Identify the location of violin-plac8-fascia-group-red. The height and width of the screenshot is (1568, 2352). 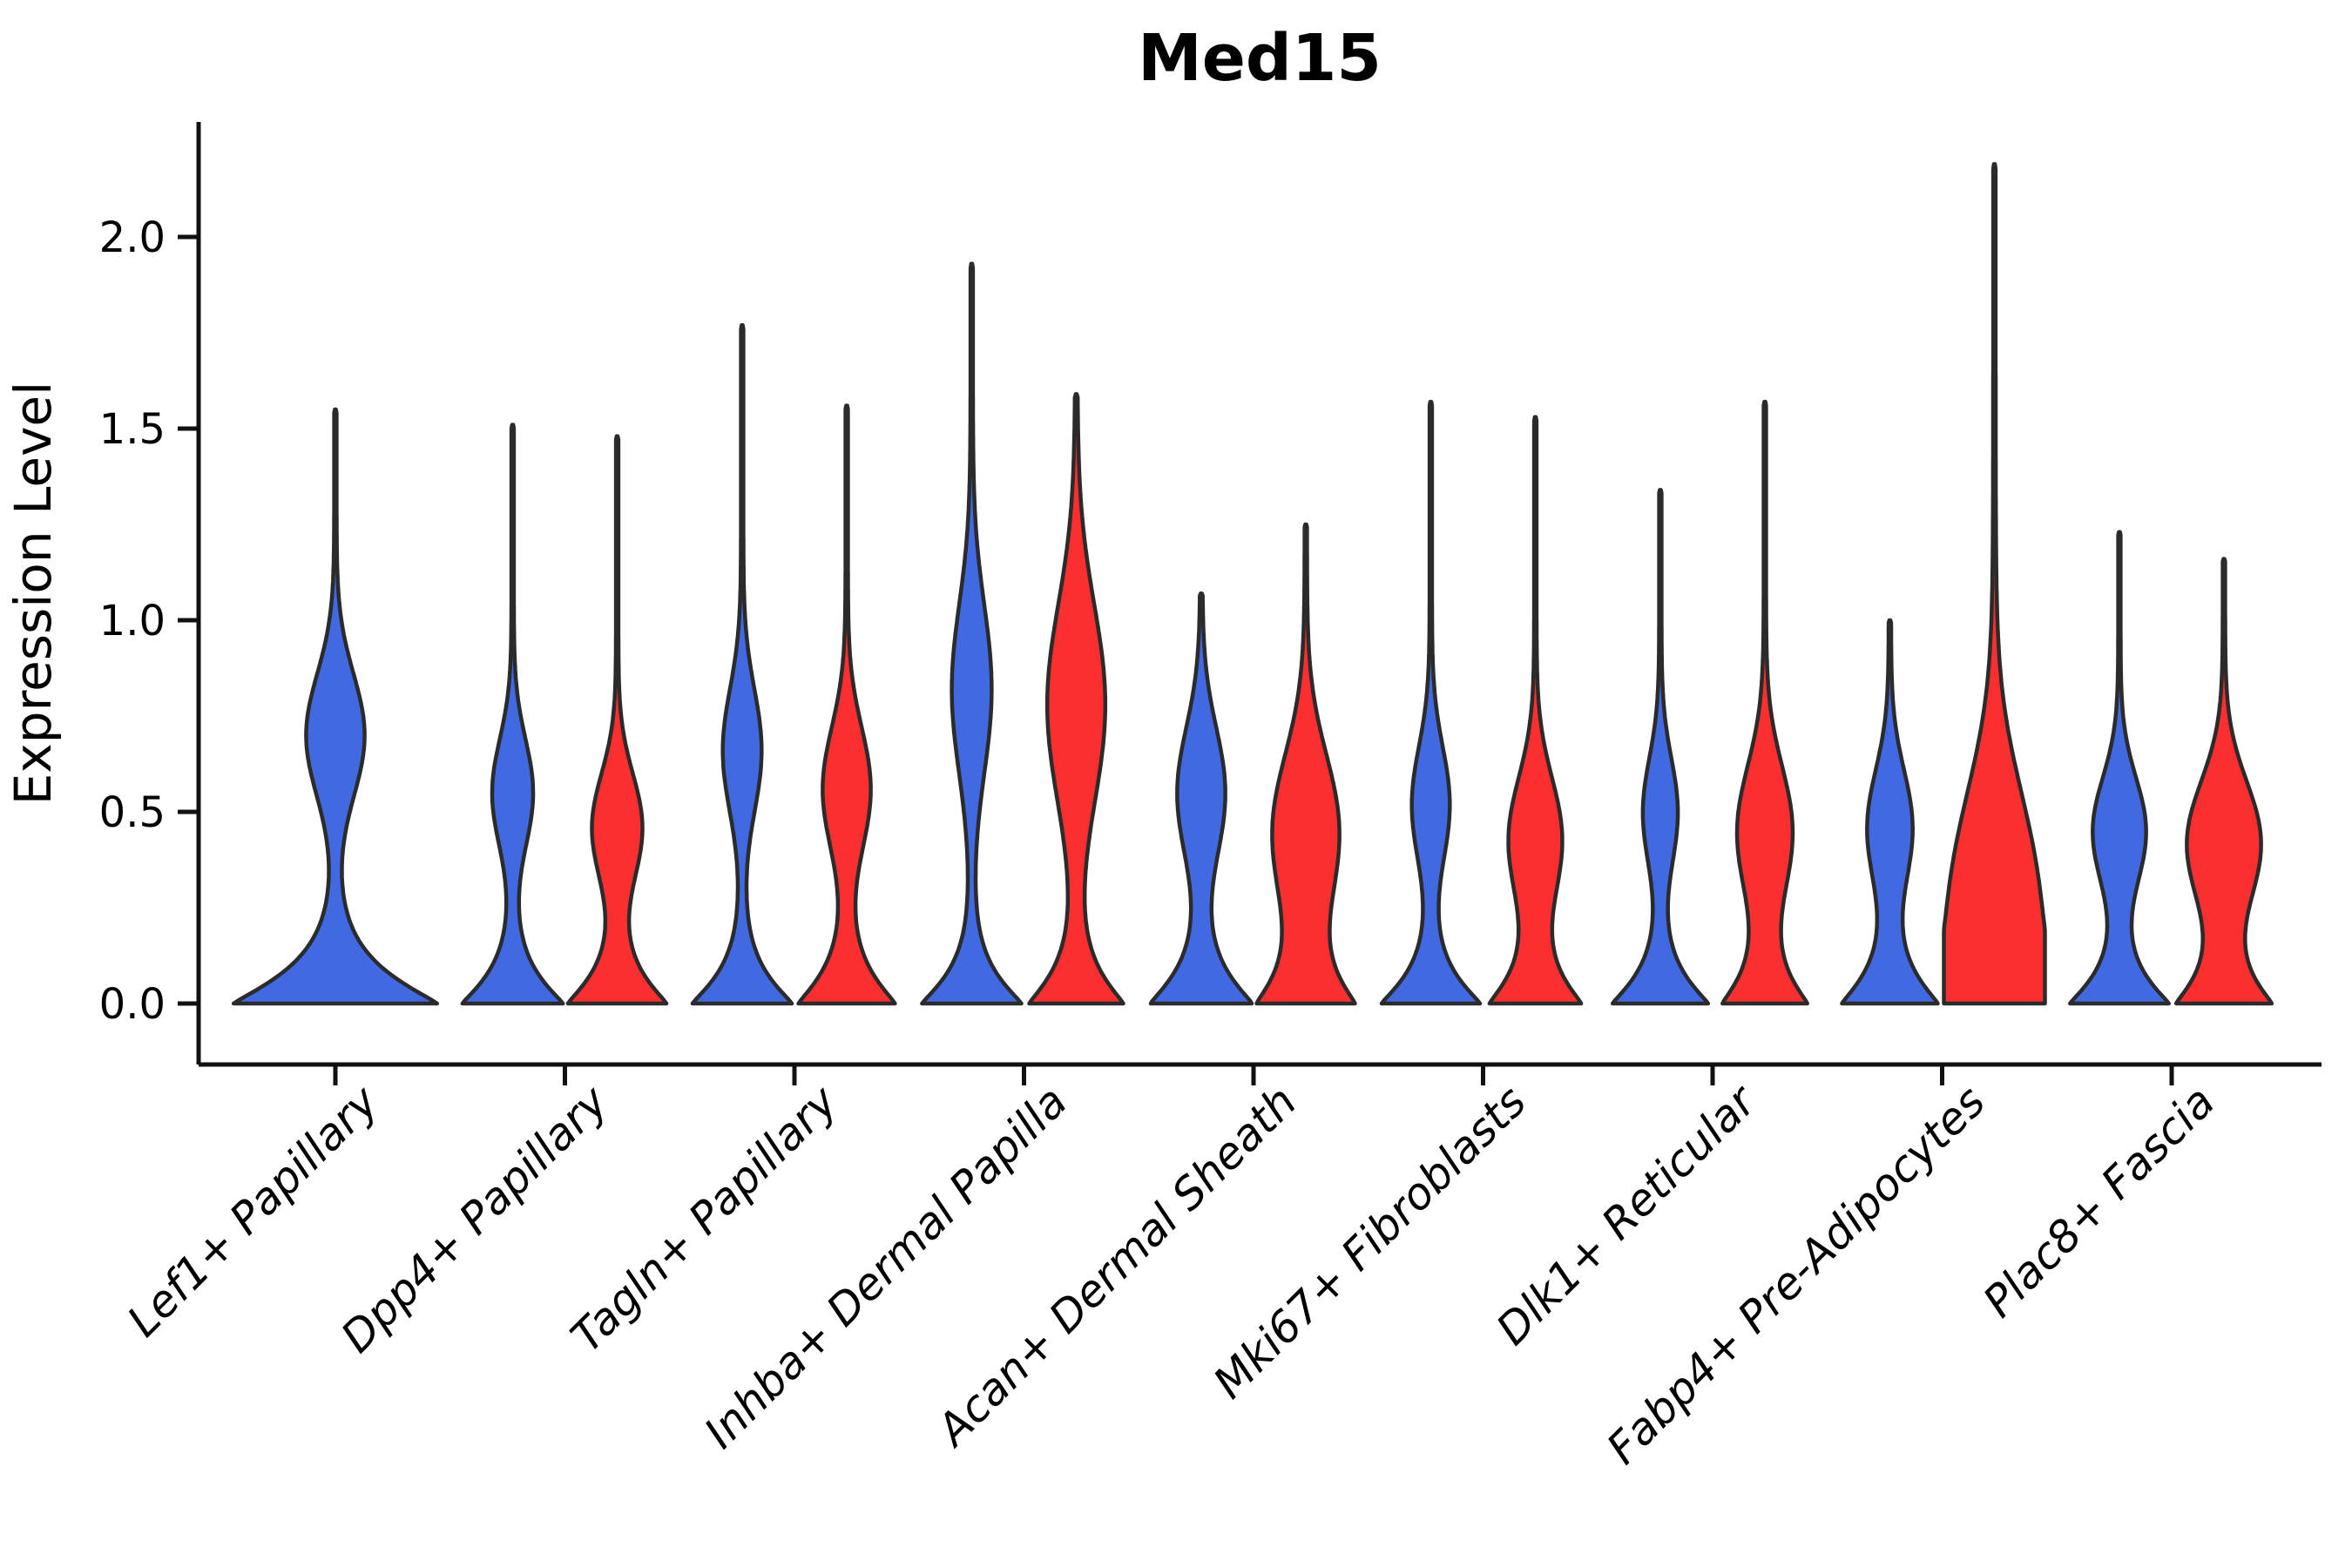
(2223, 781).